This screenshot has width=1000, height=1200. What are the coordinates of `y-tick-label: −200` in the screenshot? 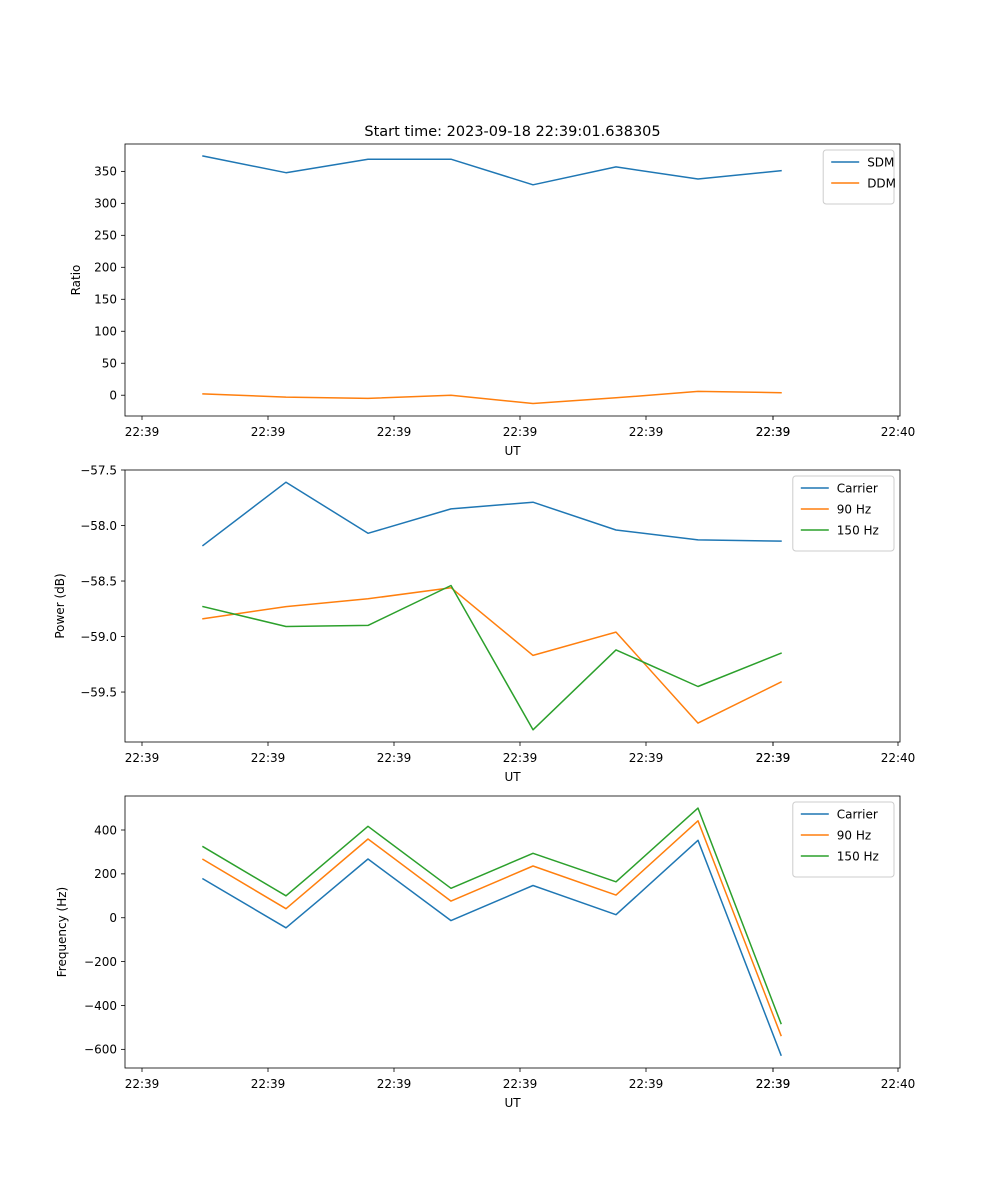 It's located at (100, 962).